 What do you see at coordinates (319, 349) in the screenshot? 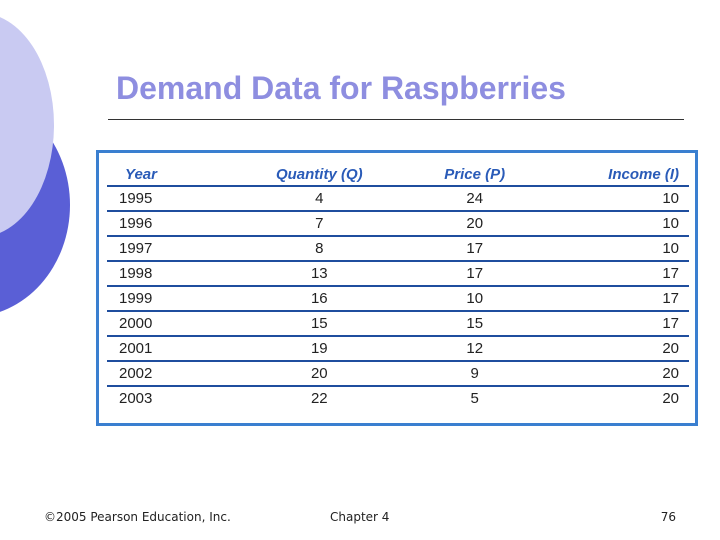
I see `cell-quantity: 19` at bounding box center [319, 349].